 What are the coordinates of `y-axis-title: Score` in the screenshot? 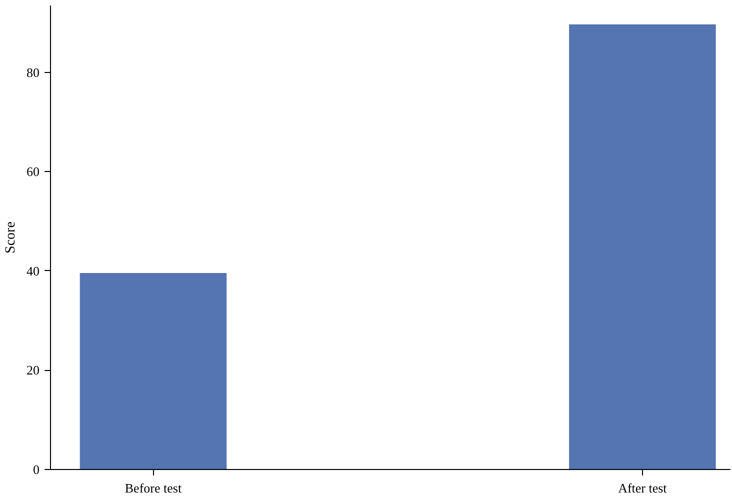 It's located at (11, 238).